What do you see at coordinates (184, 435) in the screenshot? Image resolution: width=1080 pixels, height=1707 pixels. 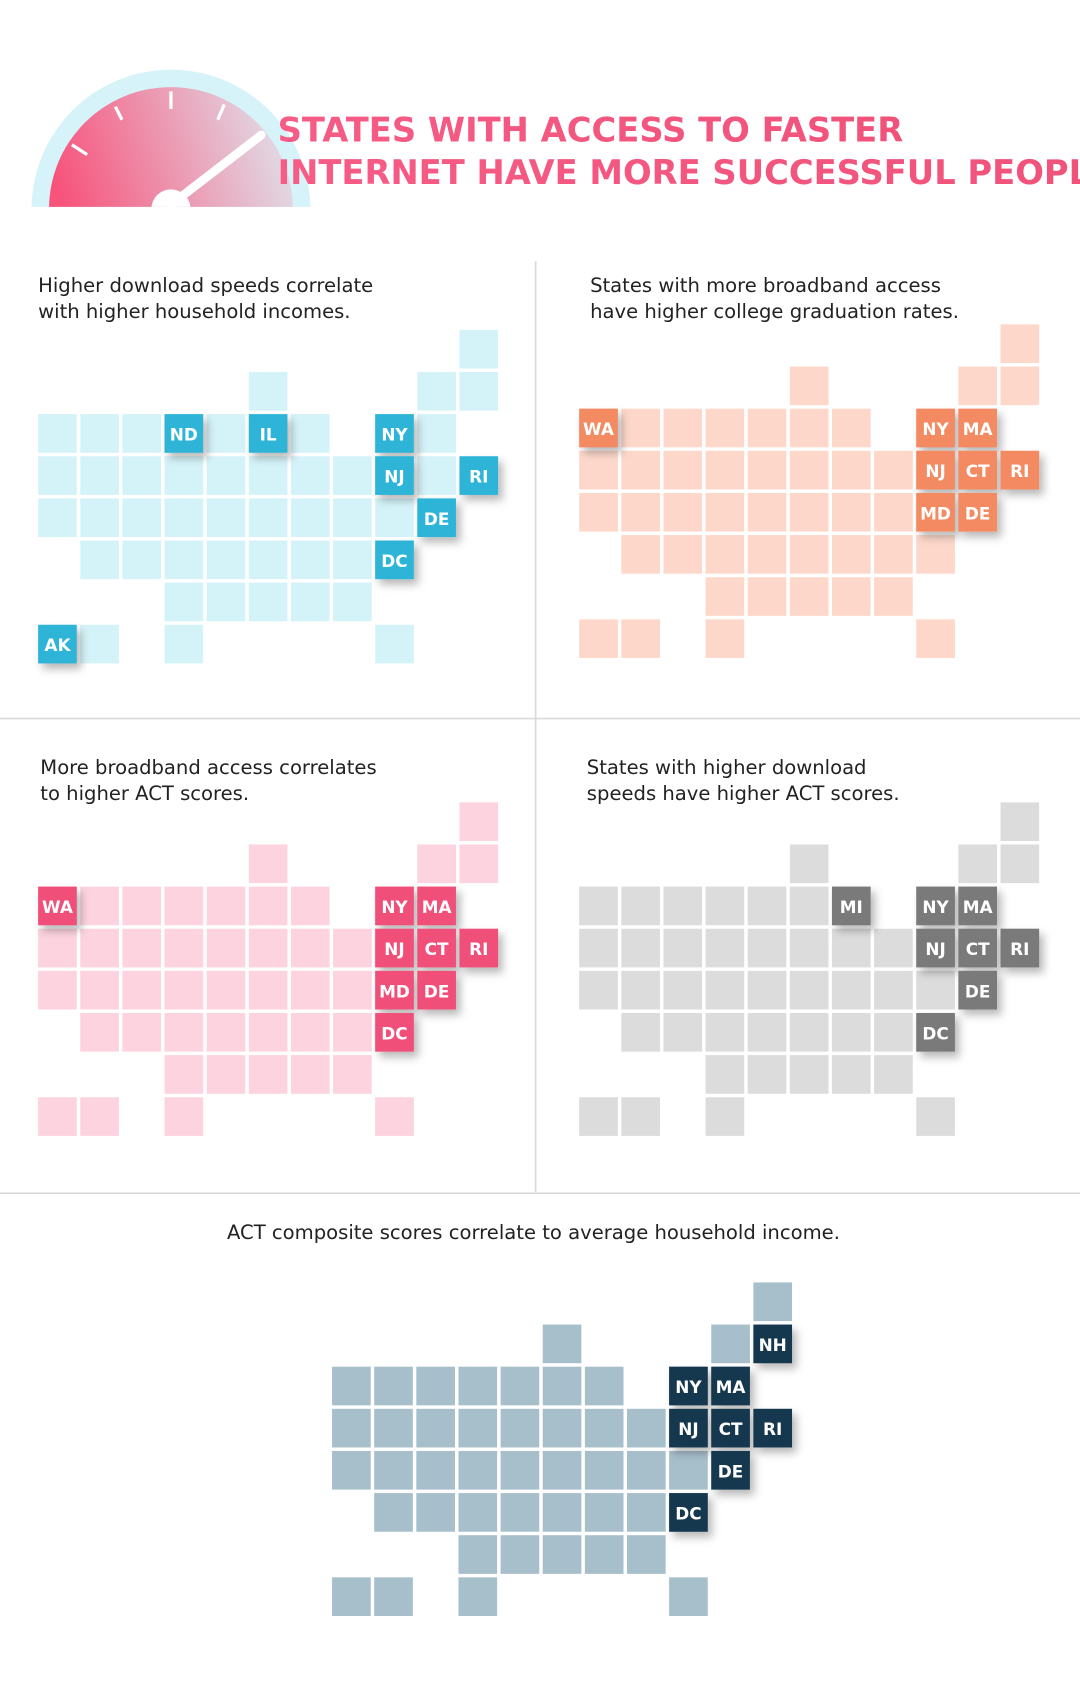 I see `state-label: ND` at bounding box center [184, 435].